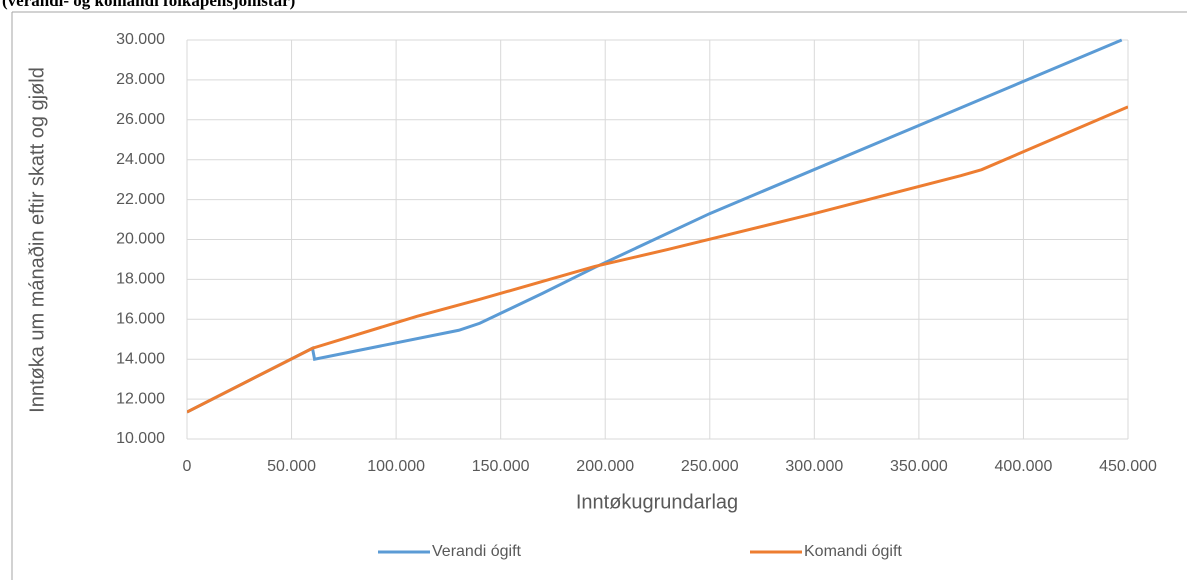  What do you see at coordinates (140, 358) in the screenshot?
I see `y-tick-label: 14.000` at bounding box center [140, 358].